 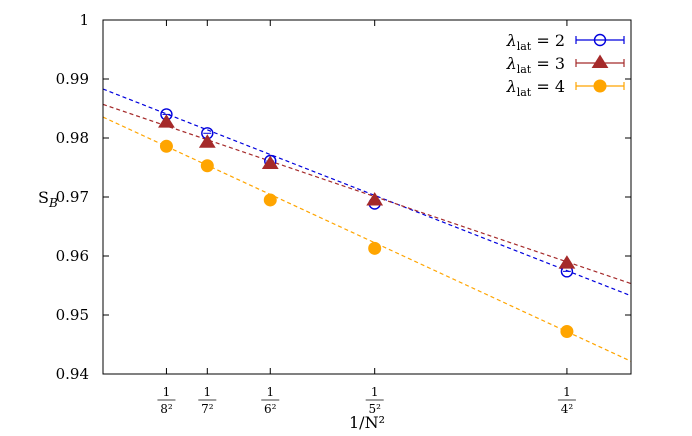 I want to click on legend-label: λlat = 4, so click(x=535, y=88).